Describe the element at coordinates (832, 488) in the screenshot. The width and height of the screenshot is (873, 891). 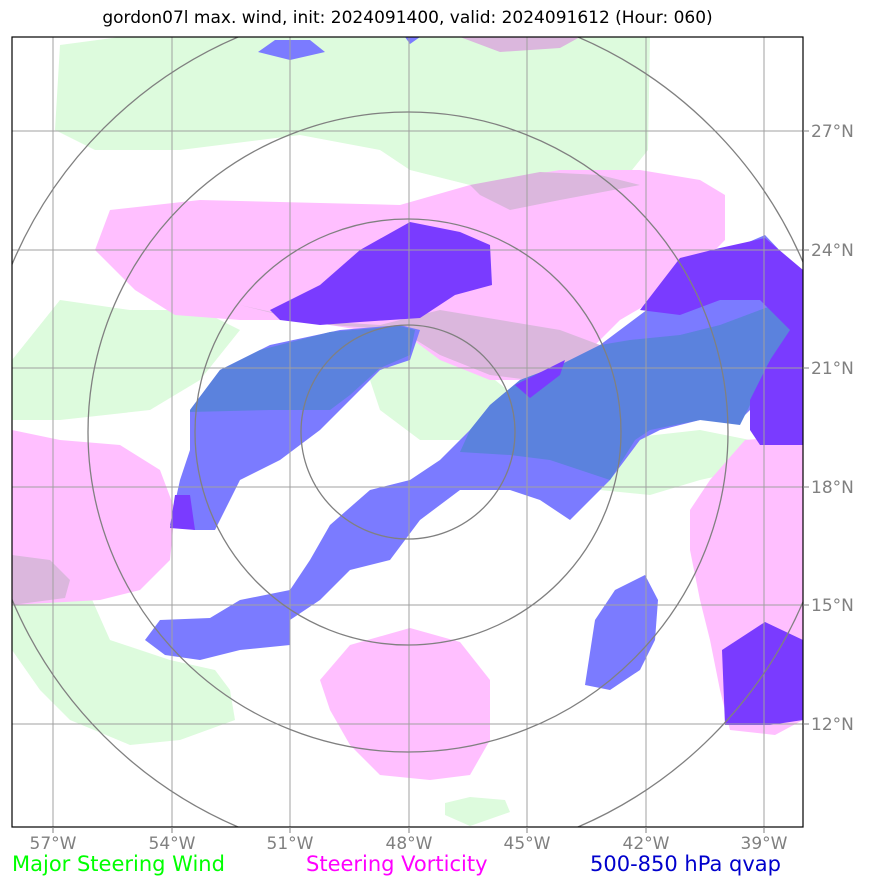
I see `lat-label: 18°N` at that location.